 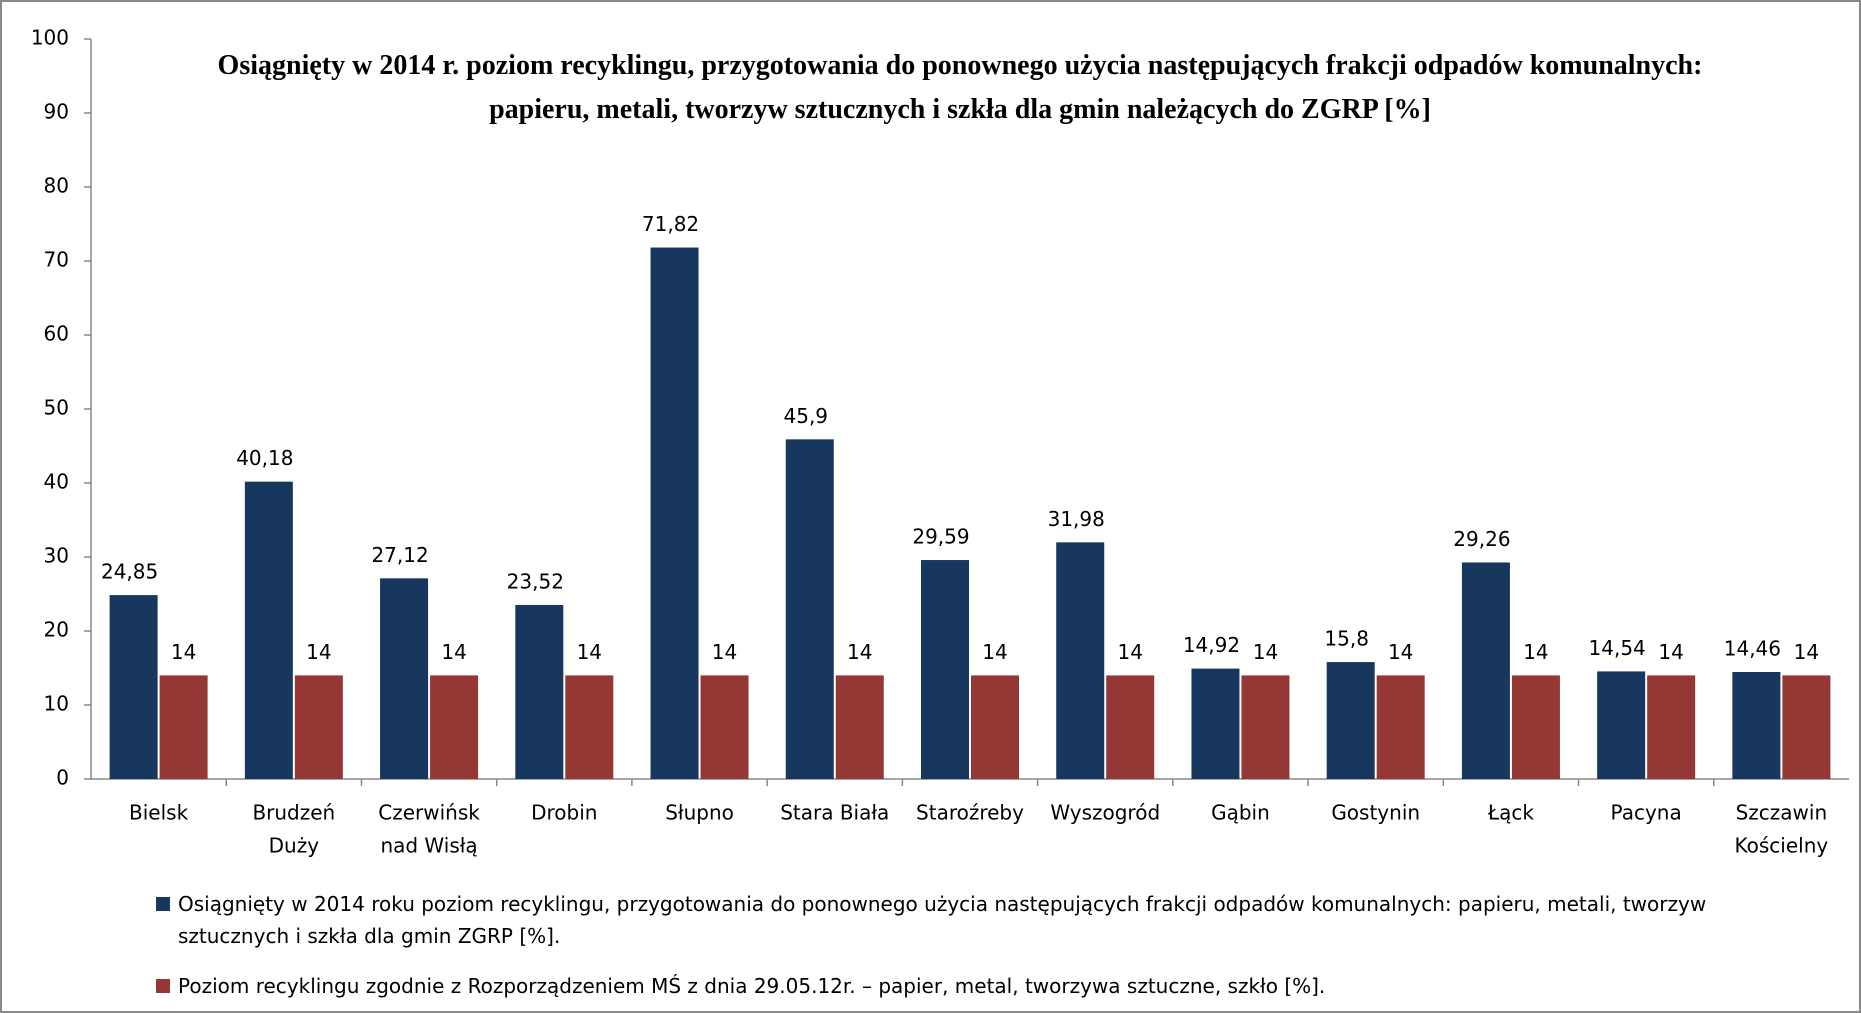 I want to click on data-label: 29,26, so click(x=1481, y=539).